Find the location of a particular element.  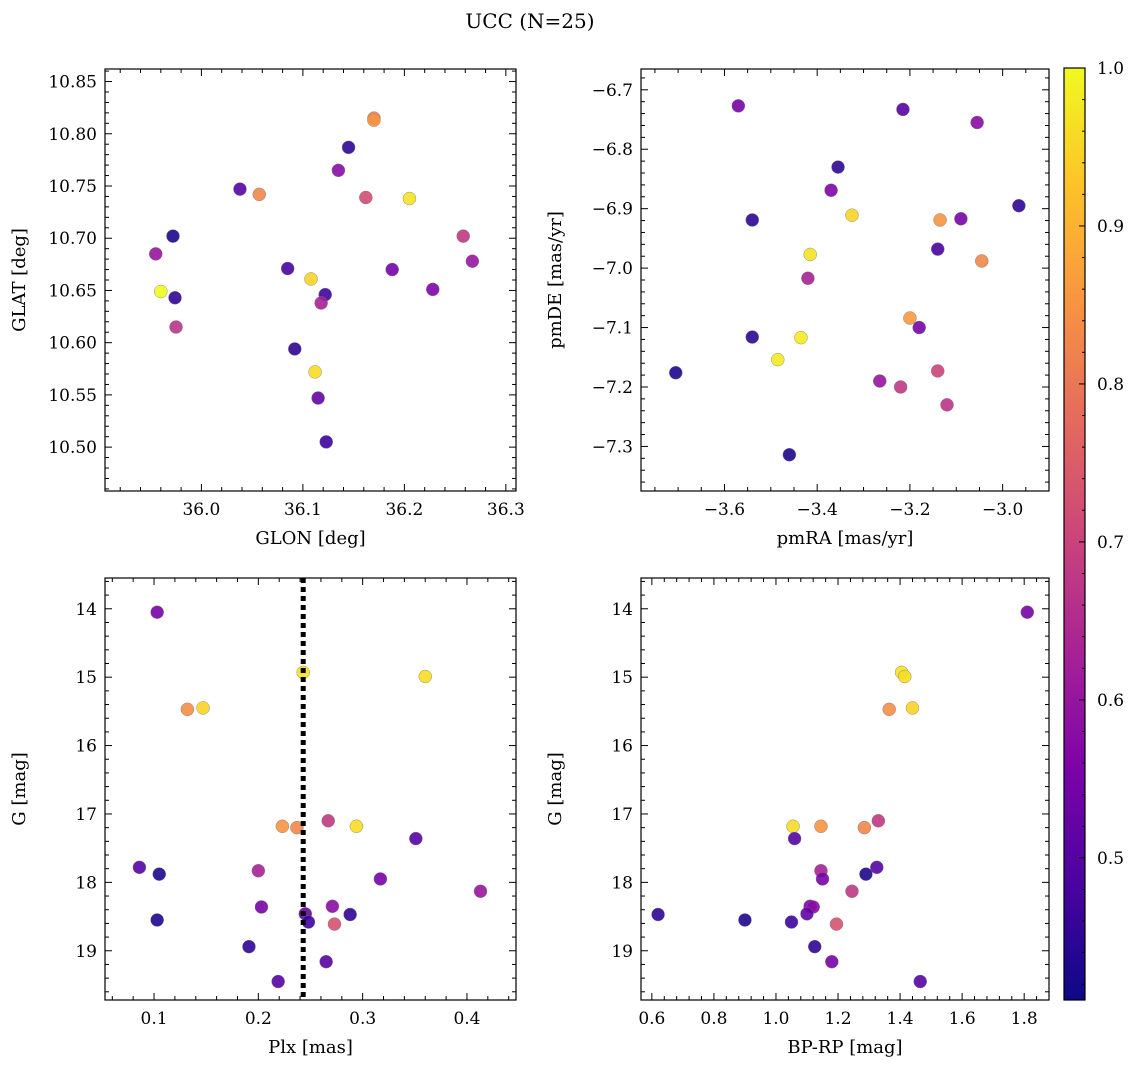

y-tick-label: −7.1 is located at coordinates (612, 329).